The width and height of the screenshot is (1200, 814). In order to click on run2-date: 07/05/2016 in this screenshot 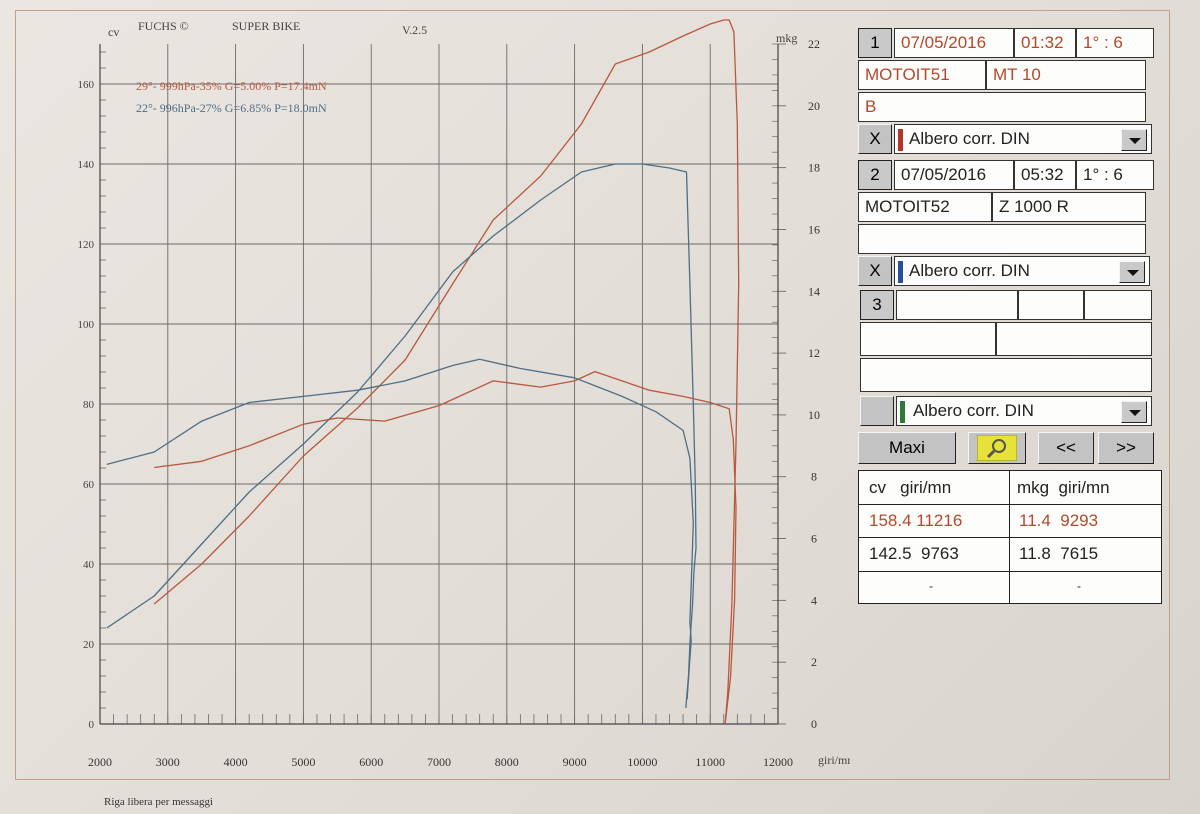, I will do `click(954, 175)`.